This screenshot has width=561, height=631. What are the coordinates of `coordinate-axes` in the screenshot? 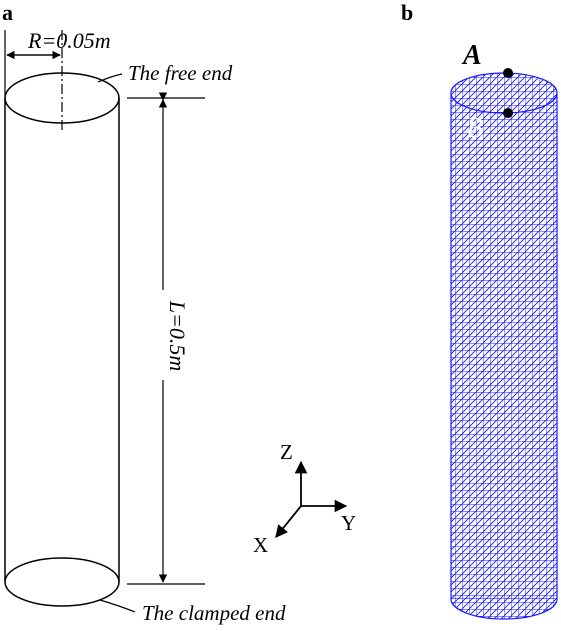 It's located at (311, 499).